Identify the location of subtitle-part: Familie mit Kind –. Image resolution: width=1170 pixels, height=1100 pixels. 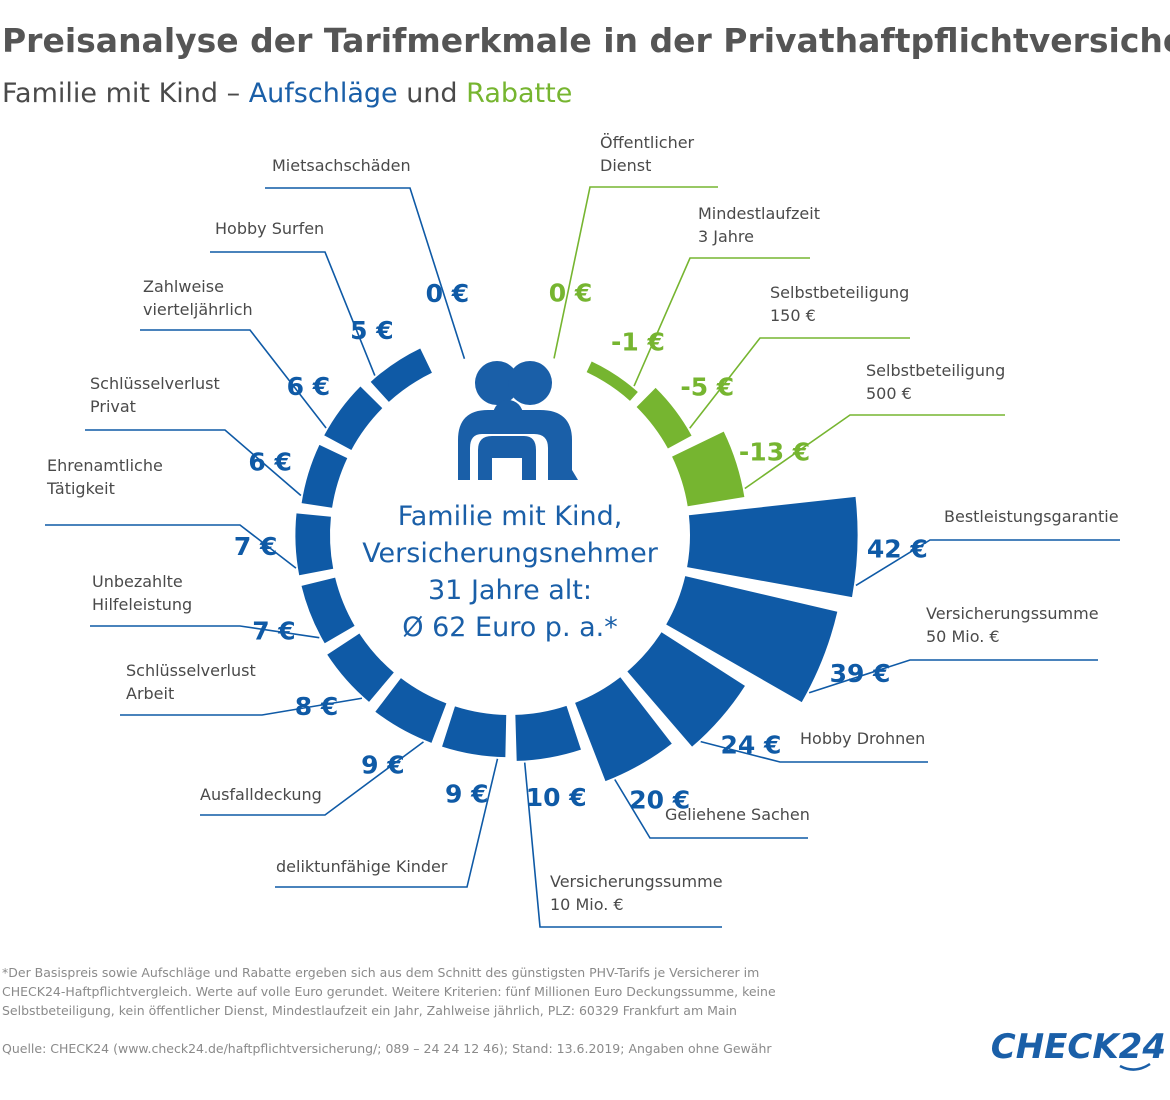
(125, 93).